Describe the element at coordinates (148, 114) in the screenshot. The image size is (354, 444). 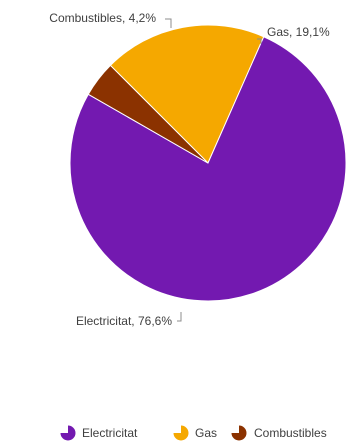
I see `pie-slice-combustibles` at that location.